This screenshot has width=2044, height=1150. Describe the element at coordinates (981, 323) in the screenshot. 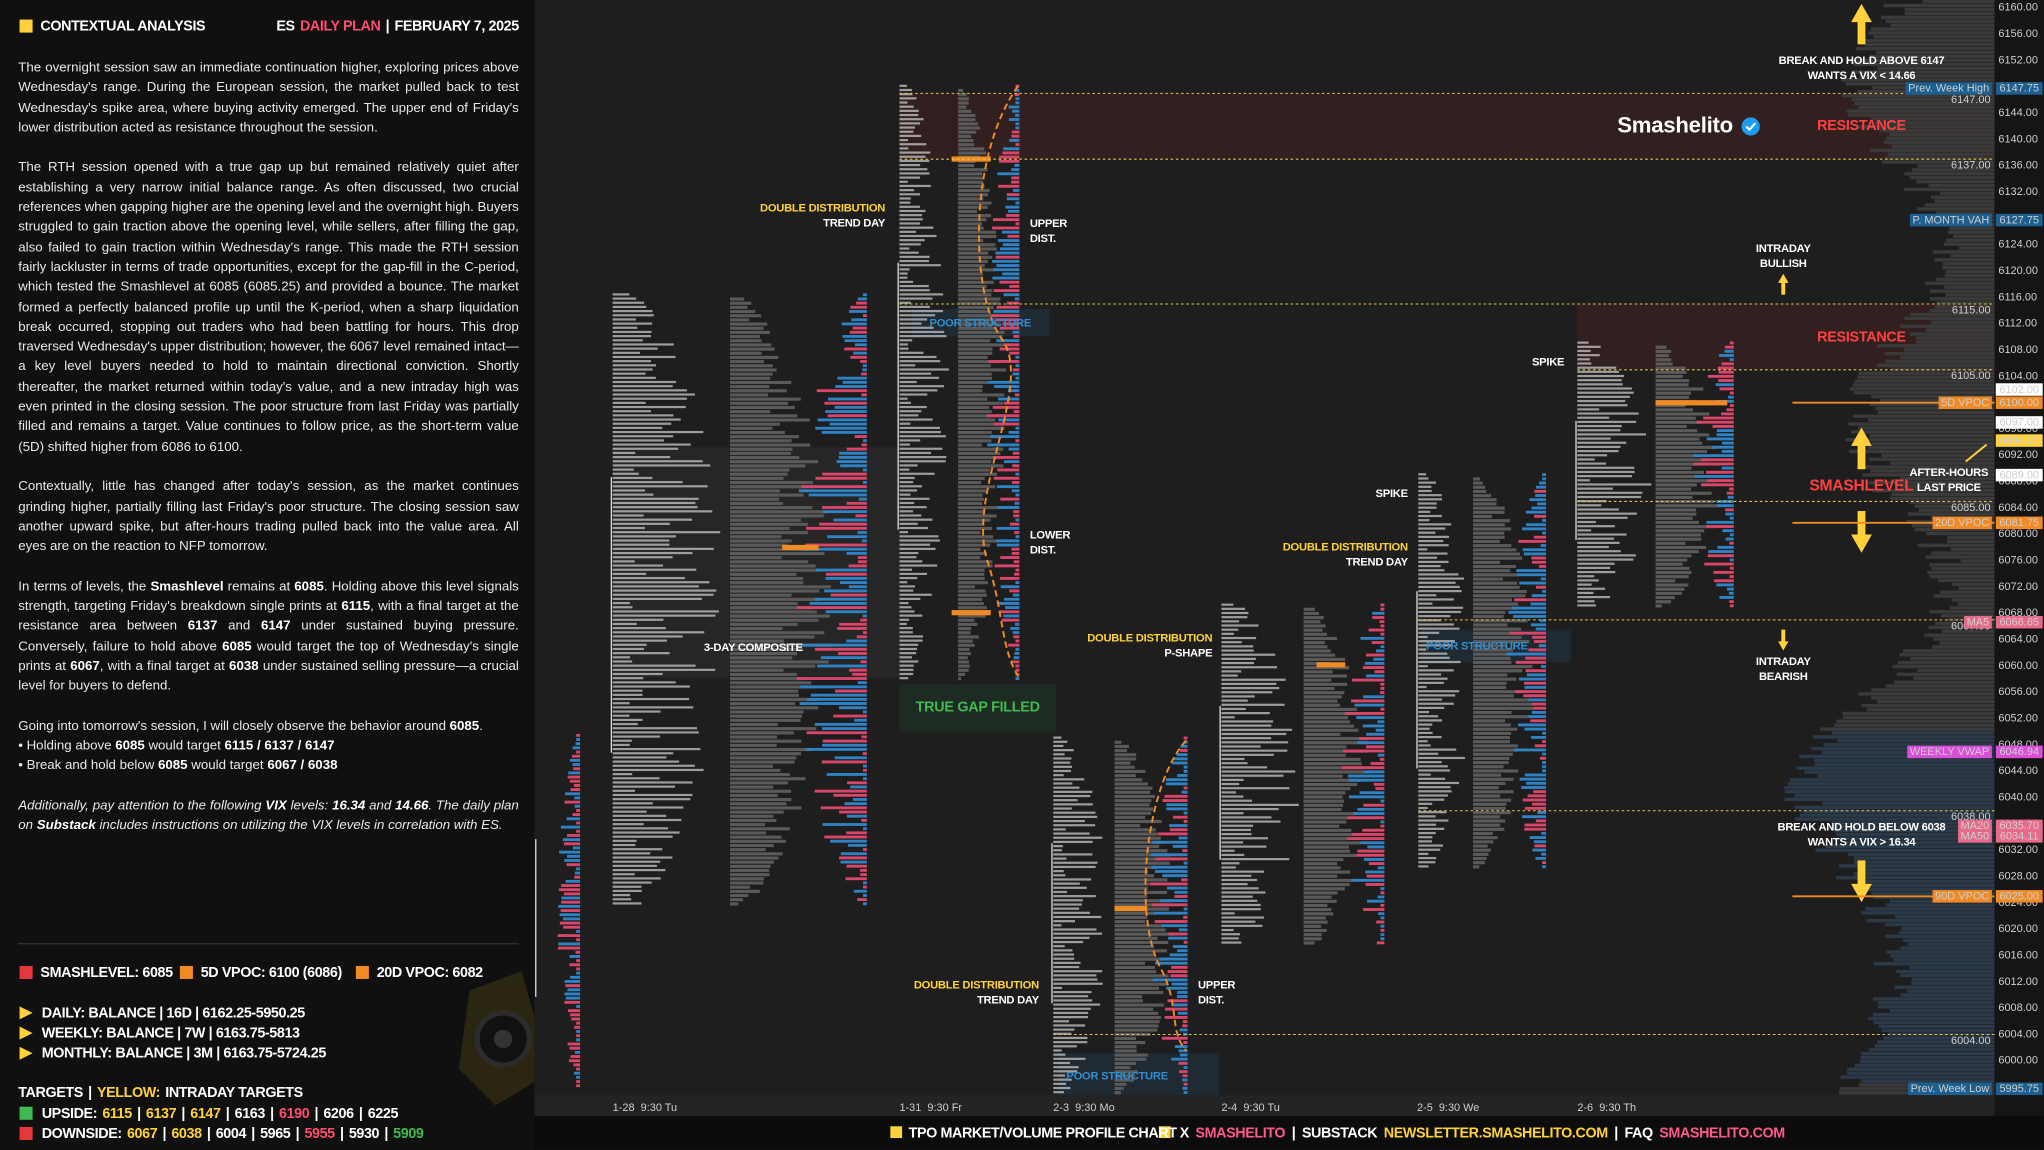

I see `annotation: POOR STRUCTURE` at that location.